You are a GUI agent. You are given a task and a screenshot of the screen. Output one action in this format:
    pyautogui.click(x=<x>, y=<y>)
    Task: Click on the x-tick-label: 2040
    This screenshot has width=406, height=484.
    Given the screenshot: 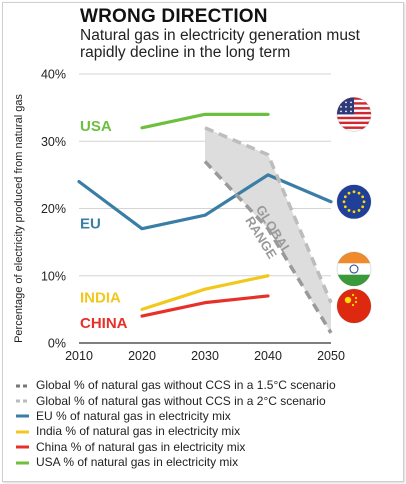 What is the action you would take?
    pyautogui.click(x=268, y=356)
    